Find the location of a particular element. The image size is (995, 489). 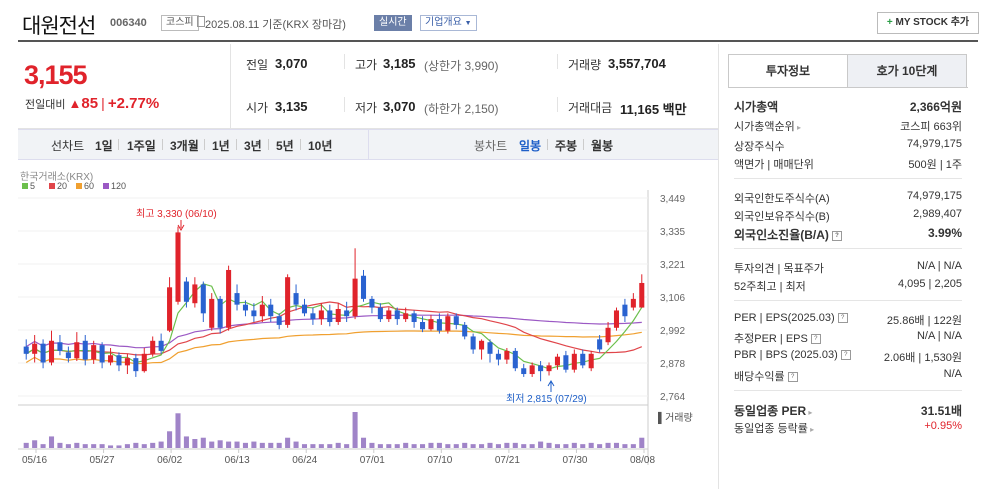

info-row-value: 3.99% is located at coordinates (944, 233).